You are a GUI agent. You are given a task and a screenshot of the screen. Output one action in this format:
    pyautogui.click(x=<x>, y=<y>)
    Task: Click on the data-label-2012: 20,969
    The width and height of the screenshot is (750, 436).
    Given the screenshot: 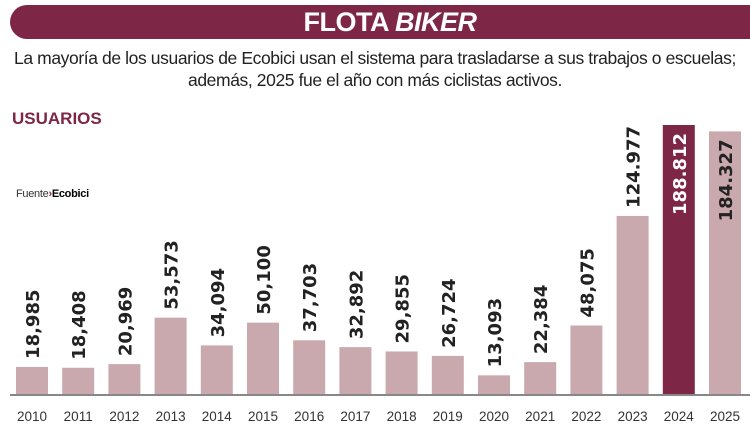 What is the action you would take?
    pyautogui.click(x=125, y=321)
    